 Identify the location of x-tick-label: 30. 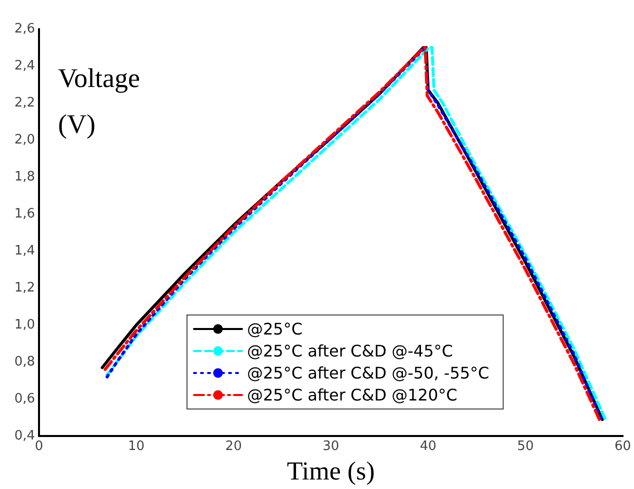
(331, 446).